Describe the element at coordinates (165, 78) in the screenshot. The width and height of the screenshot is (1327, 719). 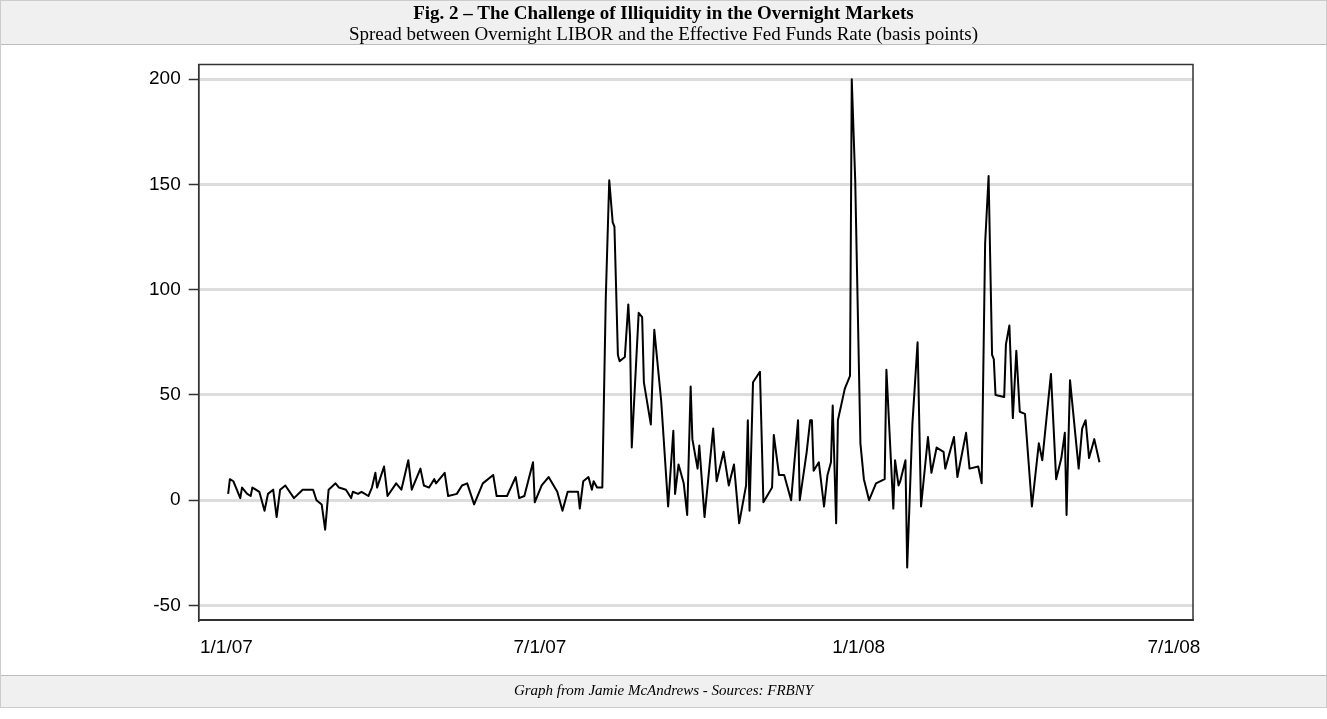
I see `y-tick-label: 200` at that location.